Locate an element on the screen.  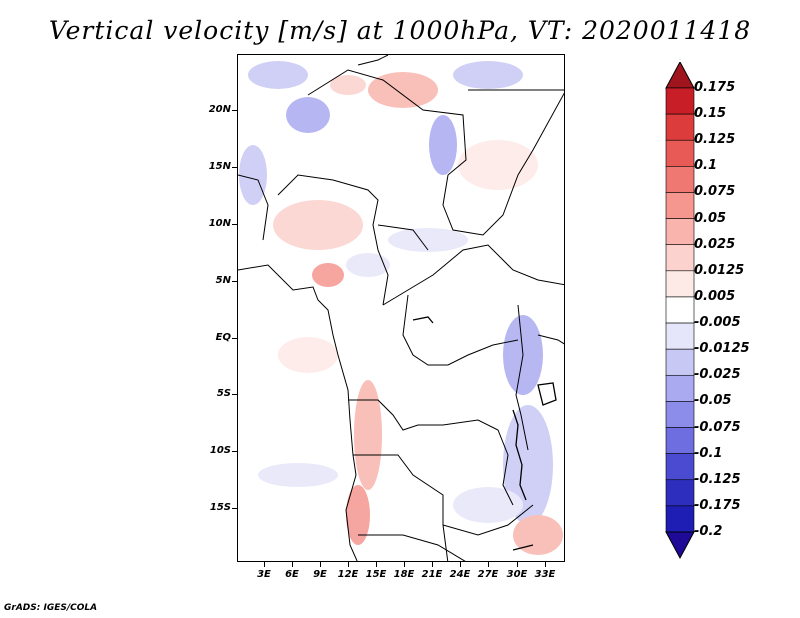
lat-label: 15N is located at coordinates (219, 166).